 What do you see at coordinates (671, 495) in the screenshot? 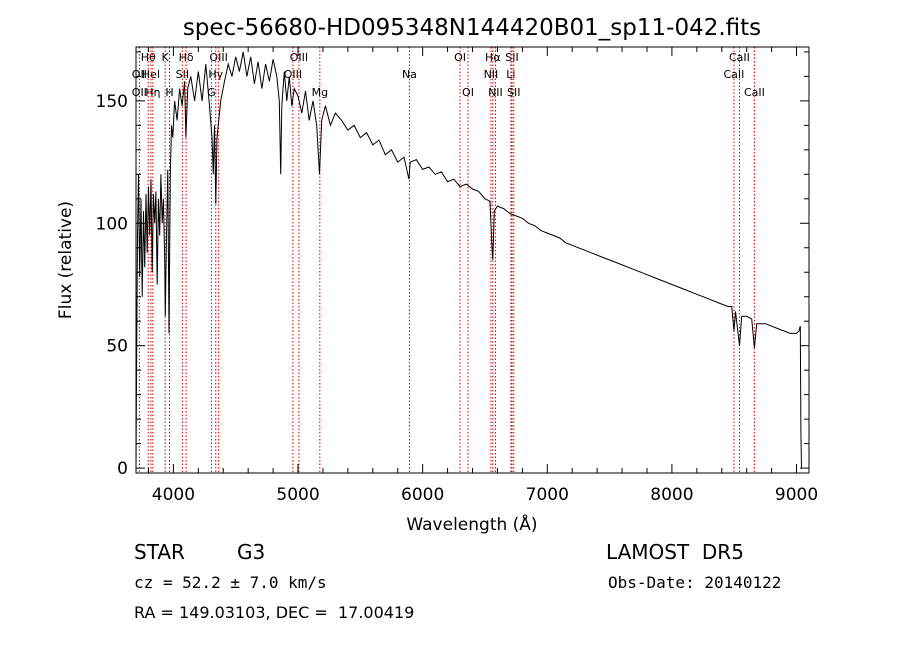
I see `x-tick-label: 8000` at bounding box center [671, 495].